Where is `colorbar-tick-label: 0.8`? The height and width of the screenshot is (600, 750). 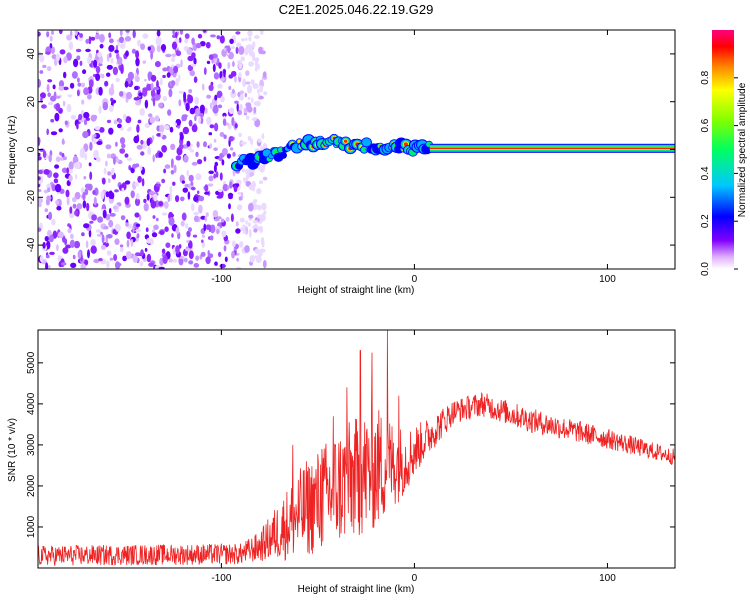 colorbar-tick-label: 0.8 is located at coordinates (705, 77).